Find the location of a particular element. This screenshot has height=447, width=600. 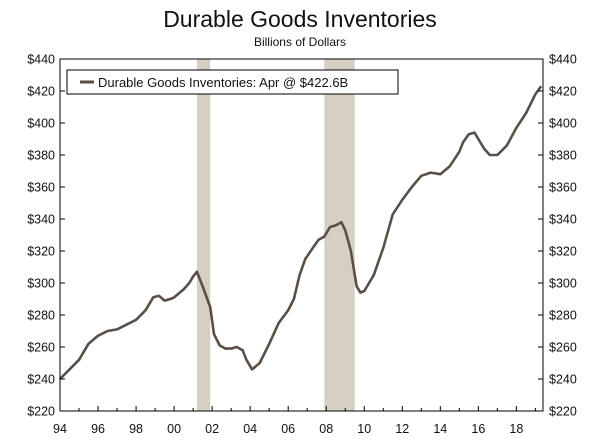

y-tick-label-left: $280 is located at coordinates (41, 316).